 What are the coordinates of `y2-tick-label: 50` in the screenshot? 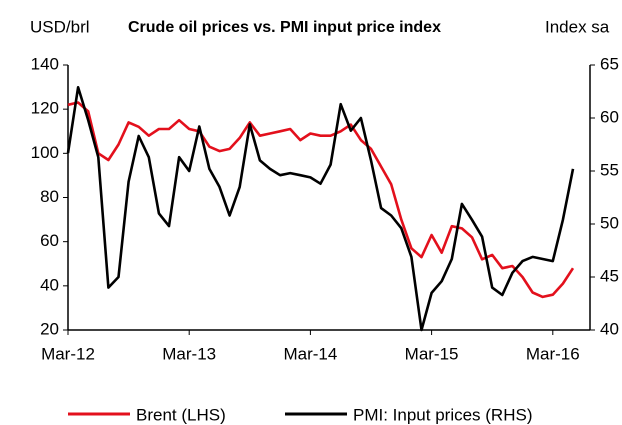 It's located at (609, 222).